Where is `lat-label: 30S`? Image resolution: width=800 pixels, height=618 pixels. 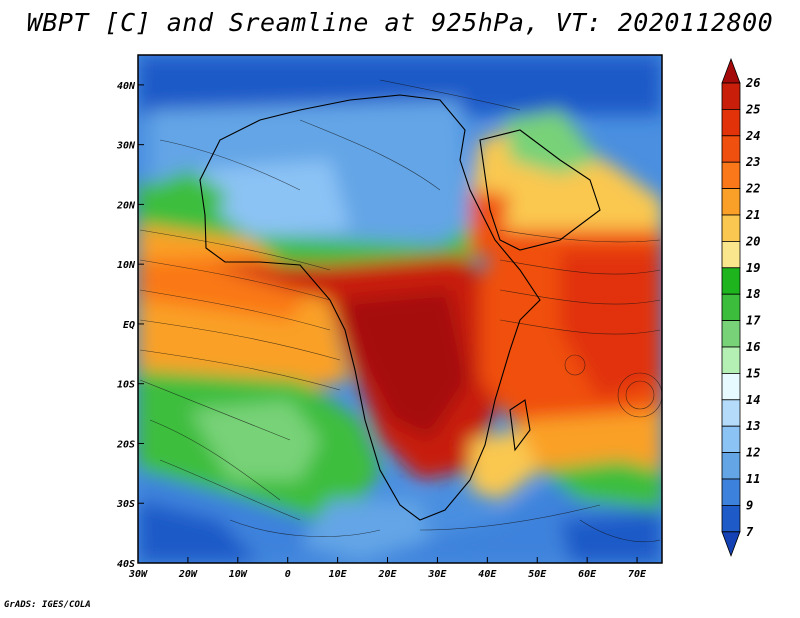 lat-label: 30S is located at coordinates (125, 504).